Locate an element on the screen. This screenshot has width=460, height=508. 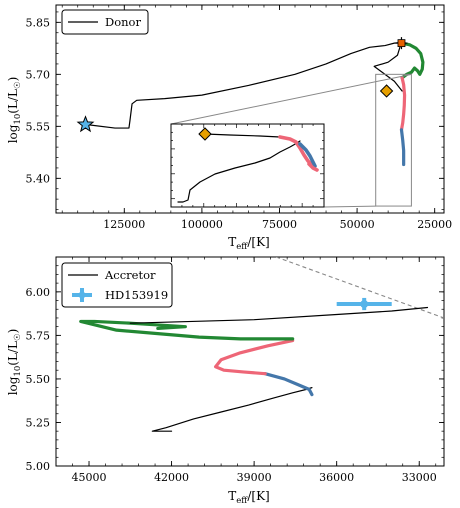
top-y-tick-label: 5.55 is located at coordinates (38, 126).